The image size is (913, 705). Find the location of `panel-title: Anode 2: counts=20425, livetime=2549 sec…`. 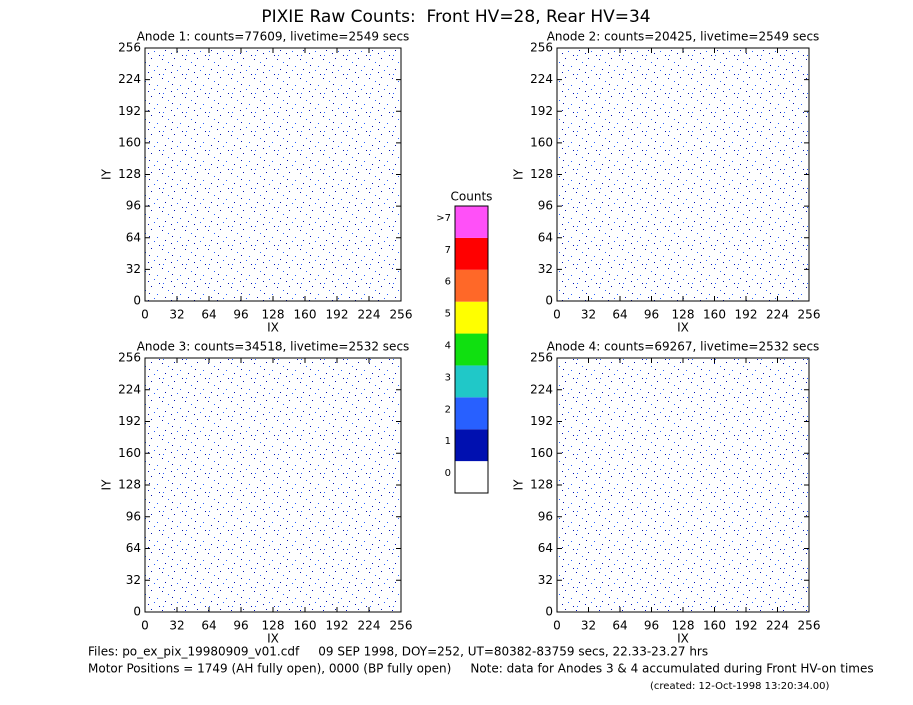

panel-title: Anode 2: counts=20425, livetime=2549 sec… is located at coordinates (683, 37).